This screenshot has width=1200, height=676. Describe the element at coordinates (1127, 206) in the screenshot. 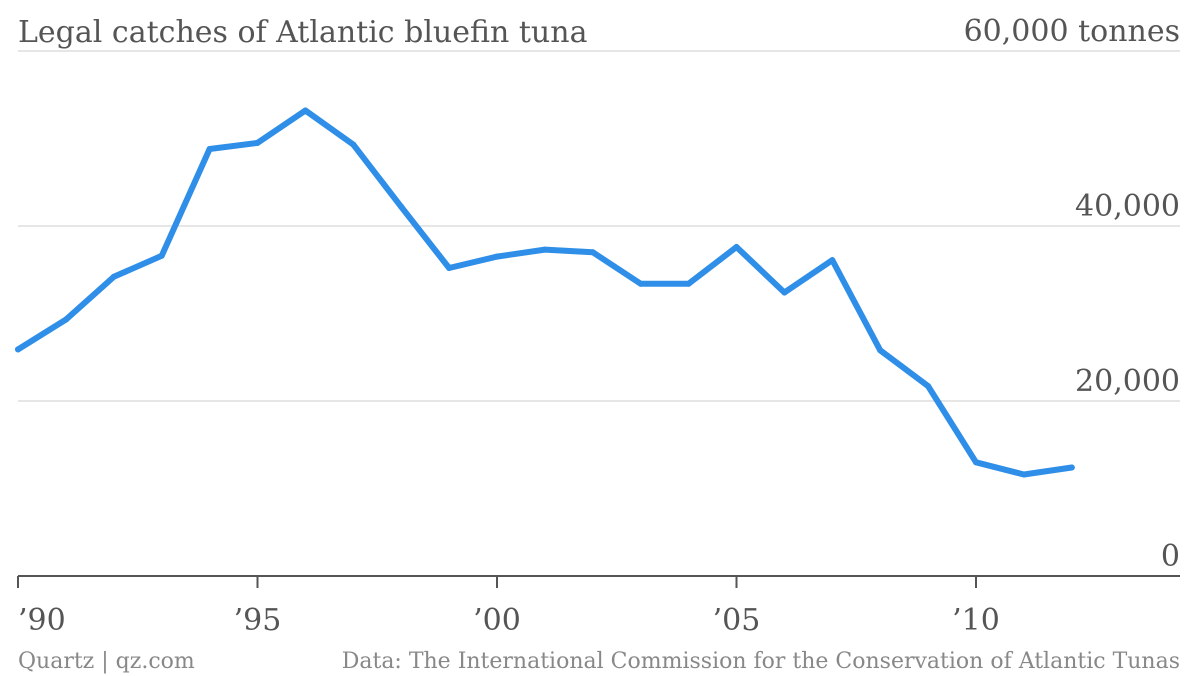

I see `y-tick-label: 40,000` at that location.